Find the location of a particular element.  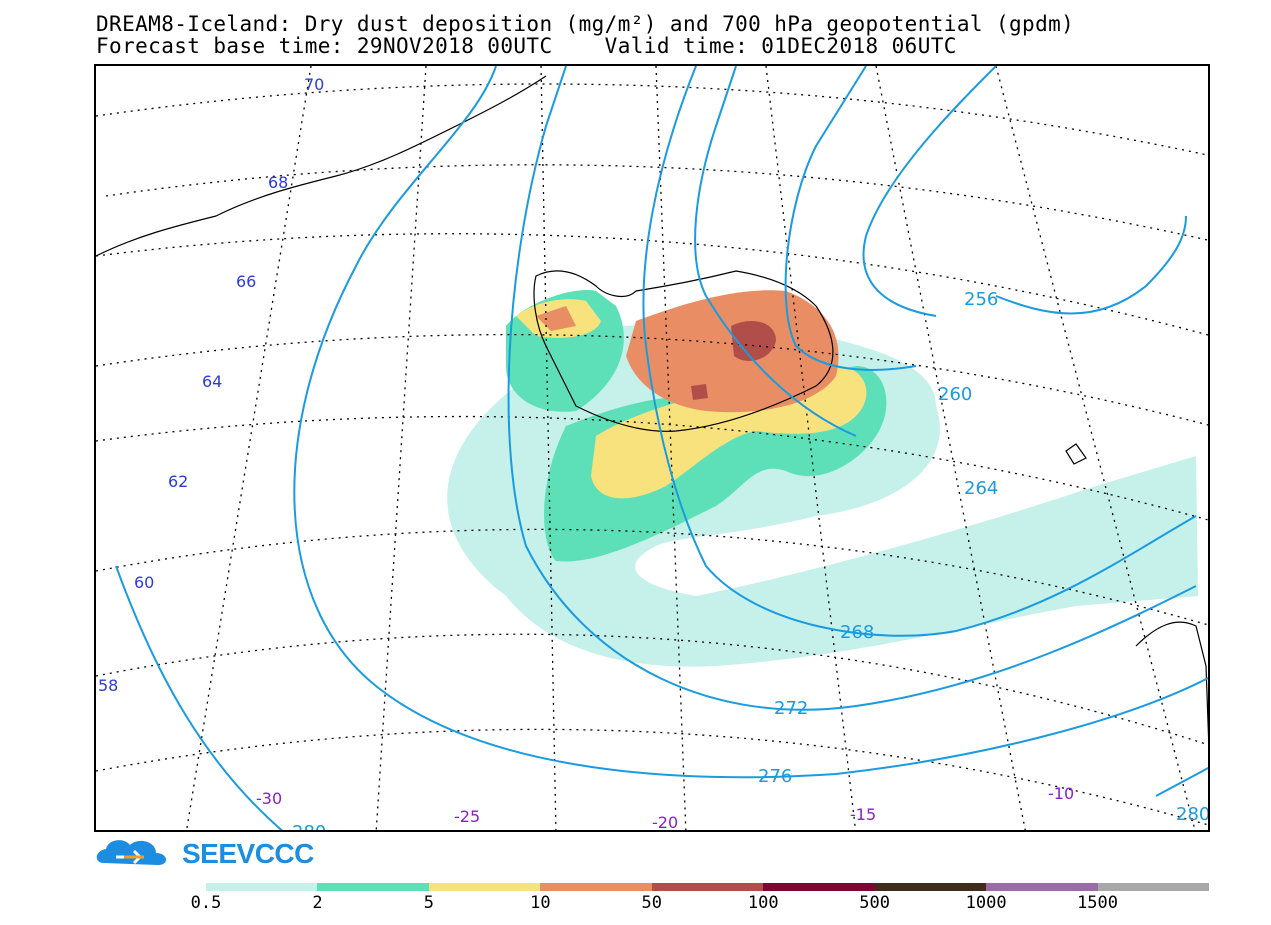

contour-label: 256 is located at coordinates (981, 299).